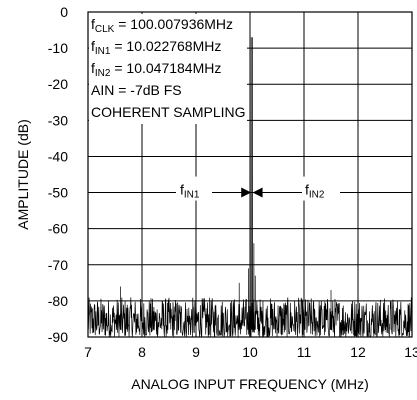 The width and height of the screenshot is (417, 400). Describe the element at coordinates (162, 25) in the screenshot. I see `fclk-annotation: fCLK = 100.007936MHz` at that location.